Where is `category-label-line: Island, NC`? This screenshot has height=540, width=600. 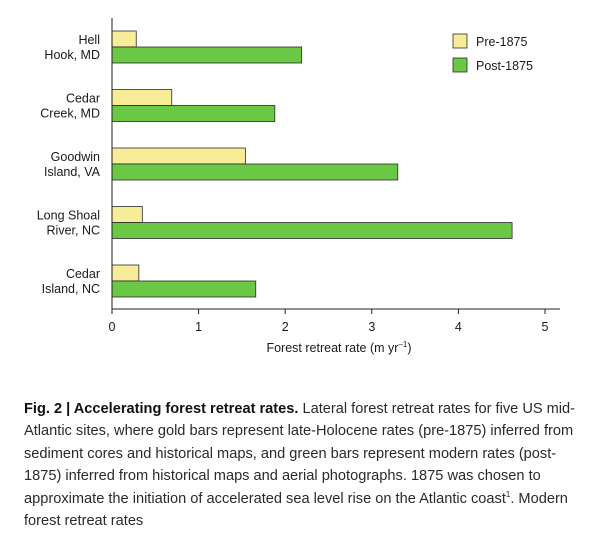
category-label-line: Island, NC is located at coordinates (71, 289).